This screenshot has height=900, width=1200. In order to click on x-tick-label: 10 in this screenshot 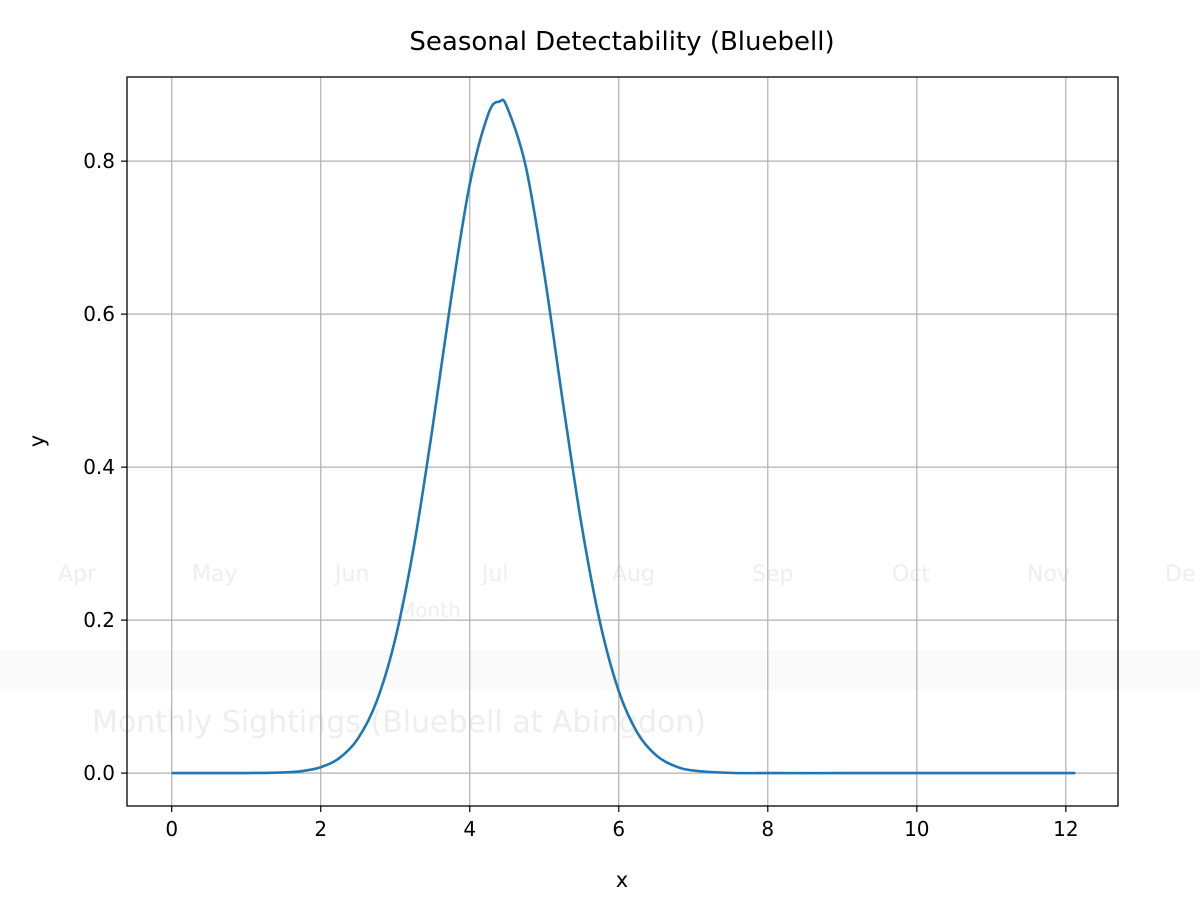, I will do `click(916, 829)`.